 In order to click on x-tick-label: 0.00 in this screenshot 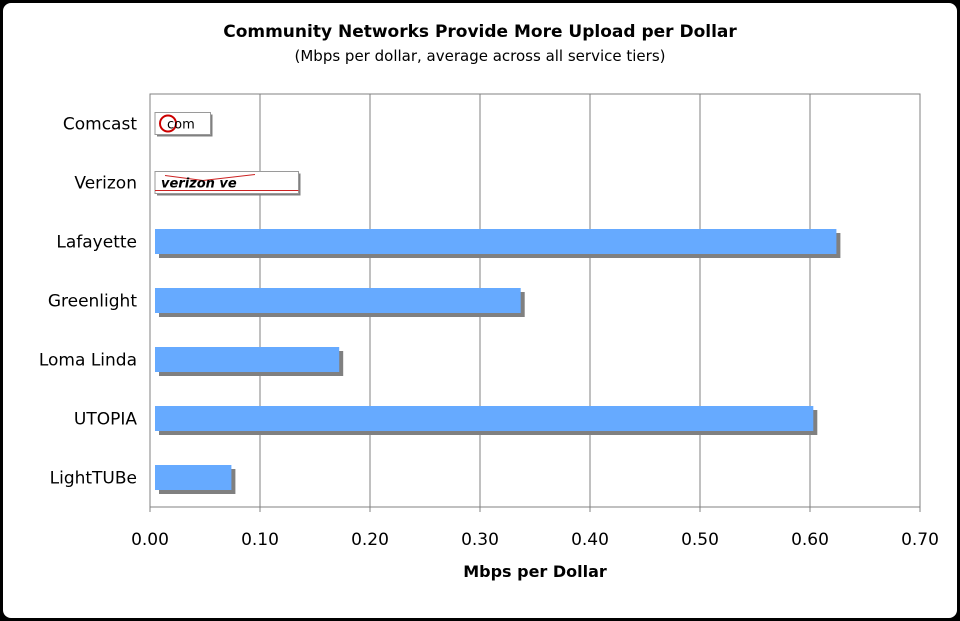, I will do `click(150, 540)`.